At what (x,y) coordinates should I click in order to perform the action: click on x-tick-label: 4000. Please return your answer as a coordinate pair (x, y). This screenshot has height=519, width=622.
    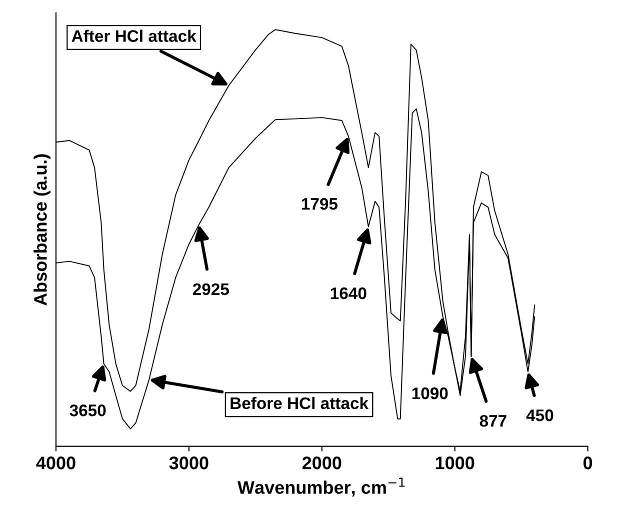
    Looking at the image, I should click on (56, 463).